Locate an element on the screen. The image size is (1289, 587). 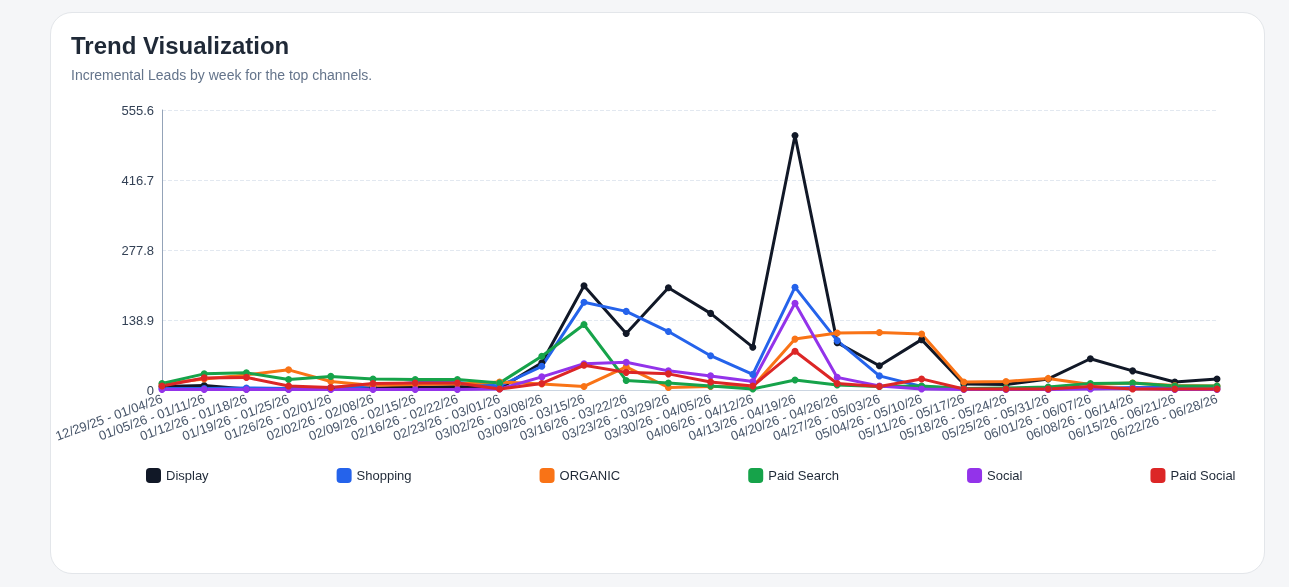
chart-subtitle: Incremental Leads by week for the top channels. is located at coordinates (222, 75).